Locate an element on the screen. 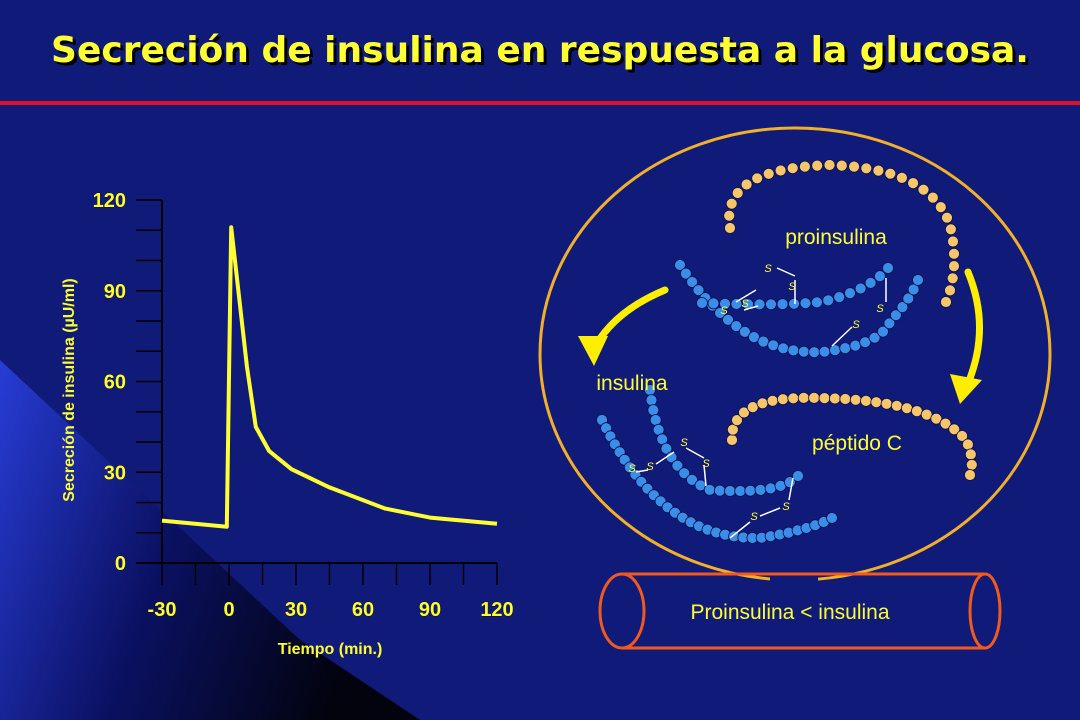 This screenshot has height=720, width=1080. x-tick-label: 0 is located at coordinates (228, 610).